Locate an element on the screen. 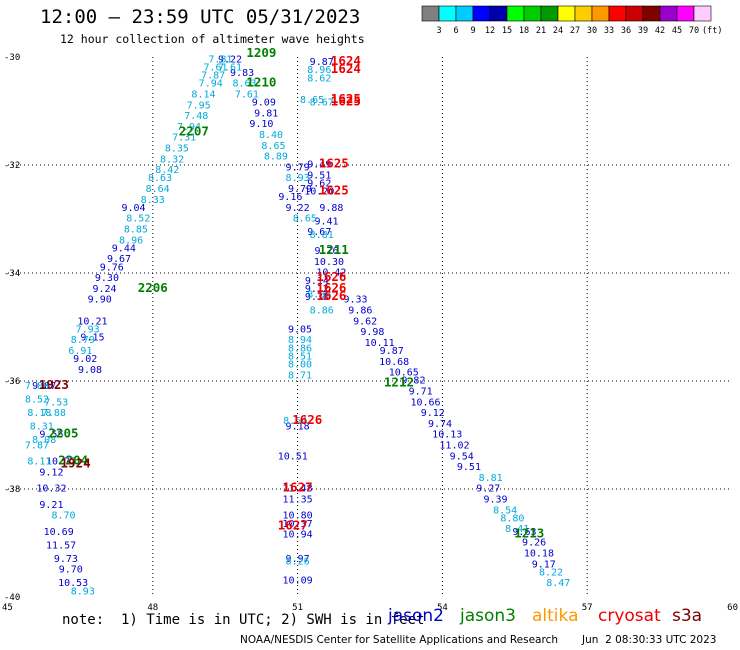 The width and height of the screenshot is (740, 650). satellite-legend-altika: altika is located at coordinates (555, 616).